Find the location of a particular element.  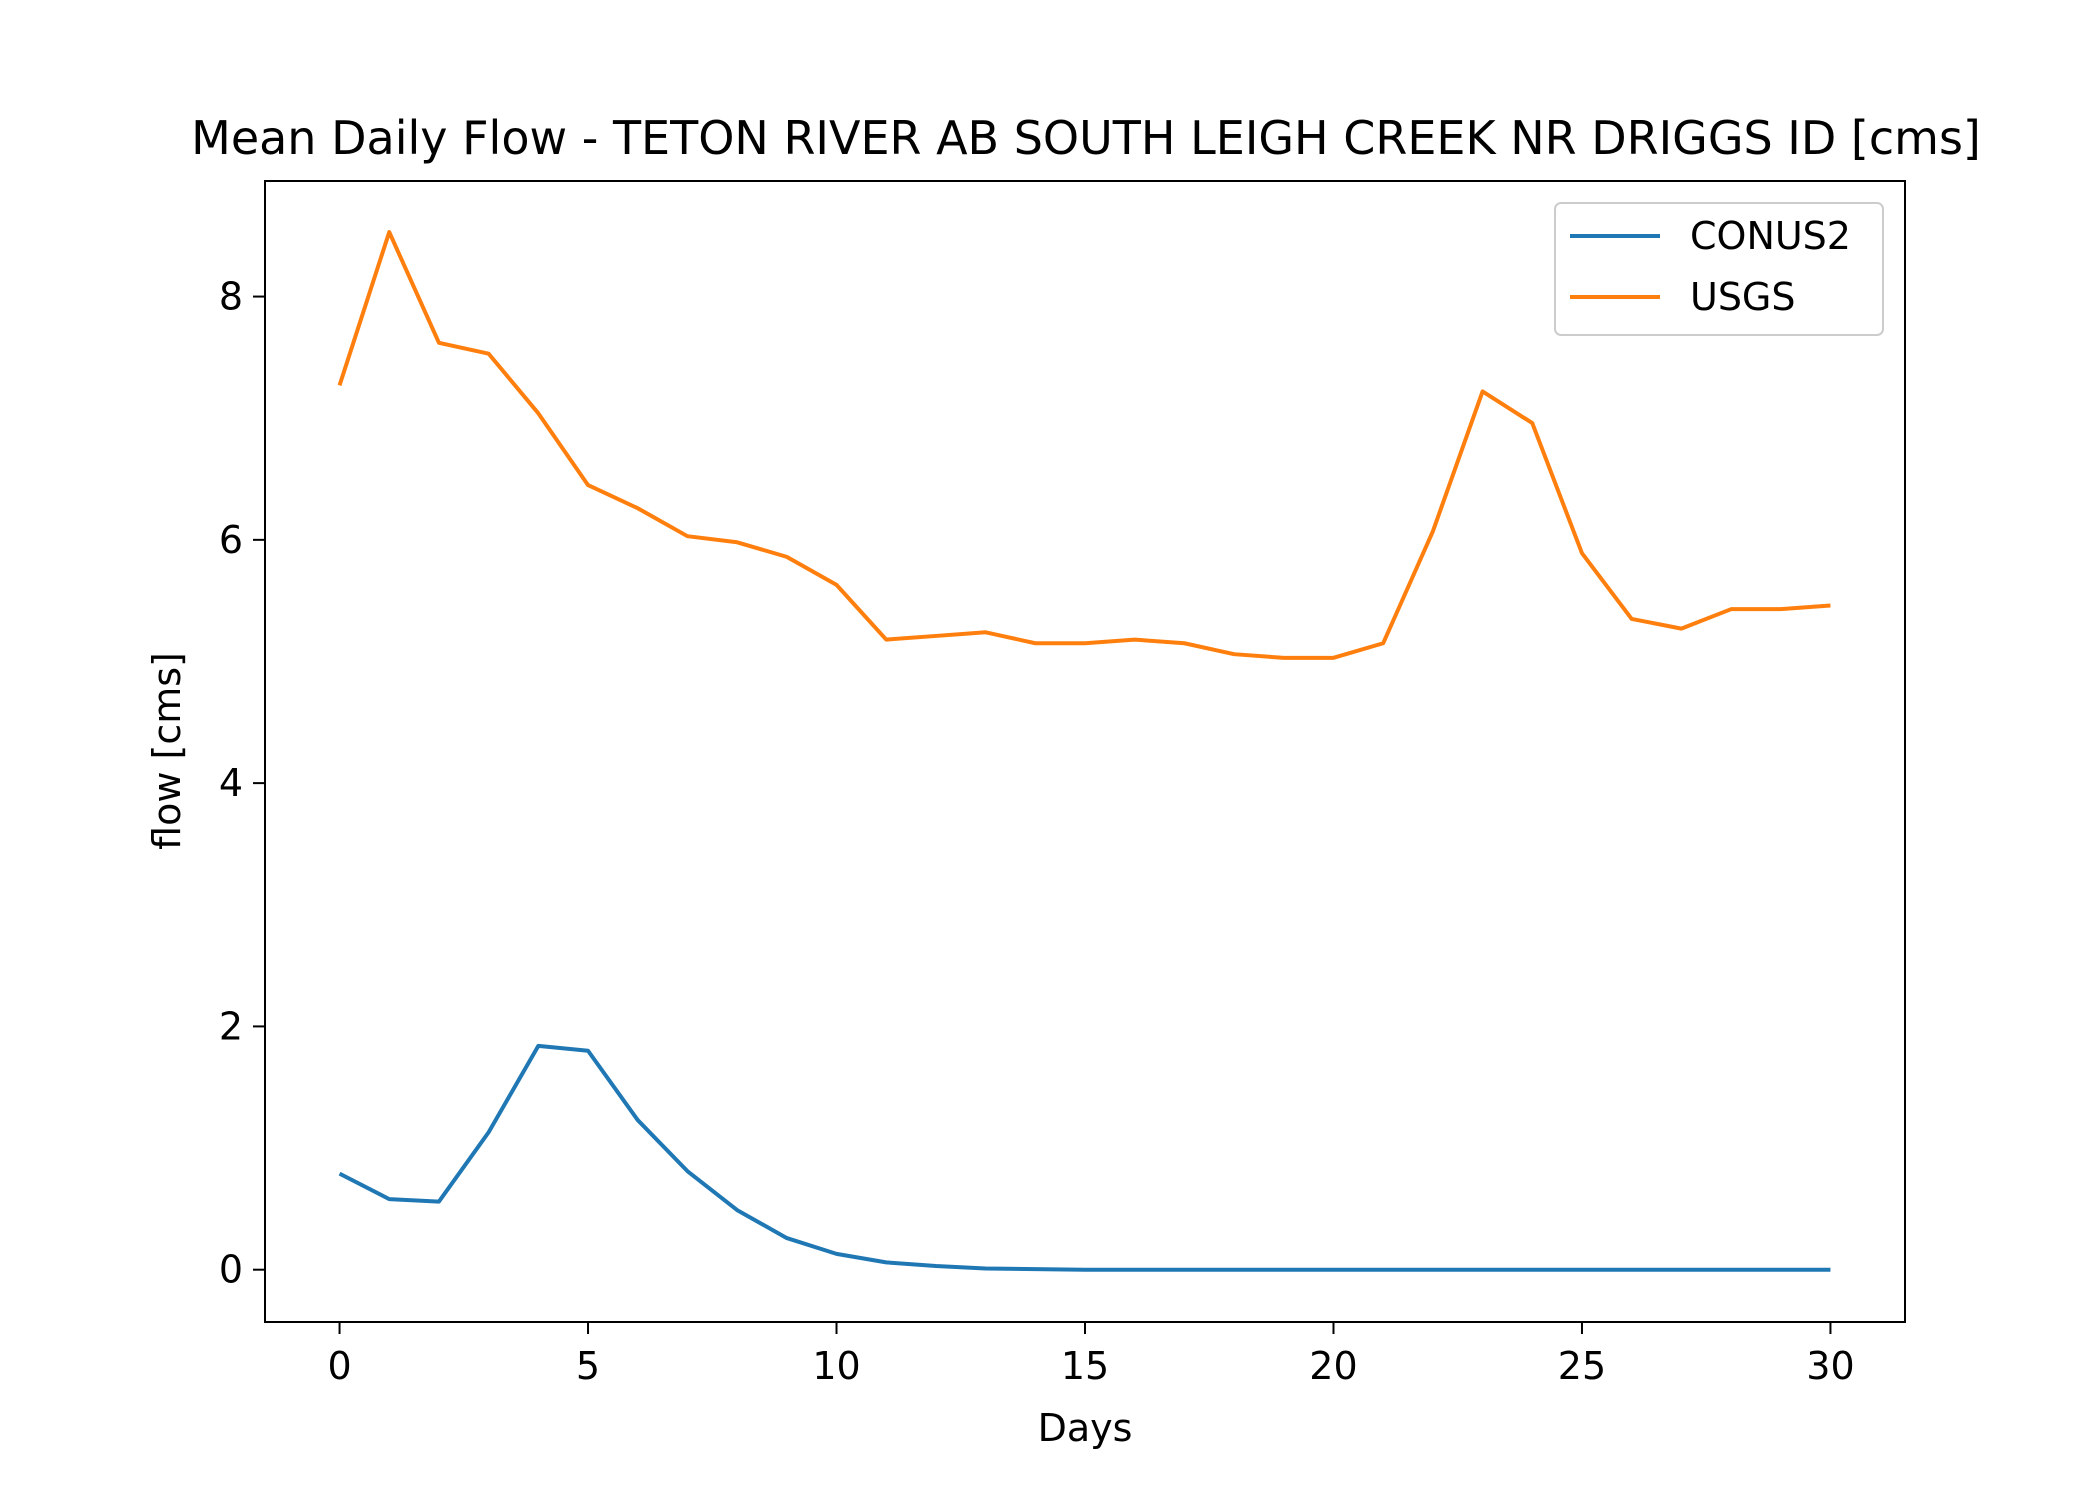

x-tick-label: 20 is located at coordinates (1333, 1366).